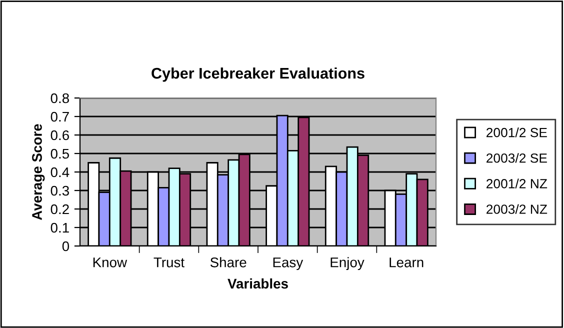 Image resolution: width=564 pixels, height=328 pixels. Describe the element at coordinates (59, 227) in the screenshot. I see `y-tick-label: 0.1` at that location.